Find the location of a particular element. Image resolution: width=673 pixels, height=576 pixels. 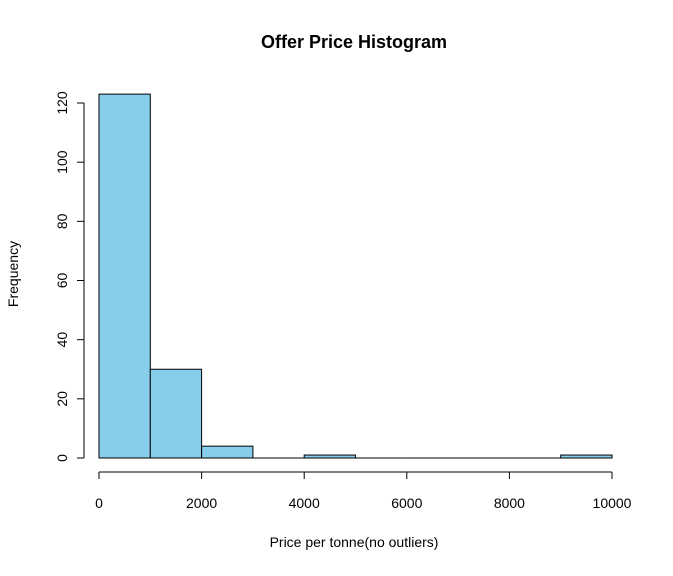

y-tick-label-1: 20 is located at coordinates (62, 399).